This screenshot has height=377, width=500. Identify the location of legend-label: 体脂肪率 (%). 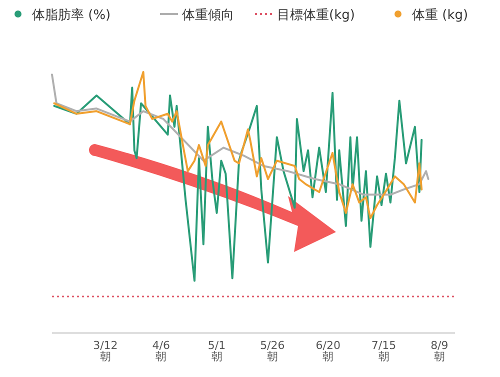
(71, 15).